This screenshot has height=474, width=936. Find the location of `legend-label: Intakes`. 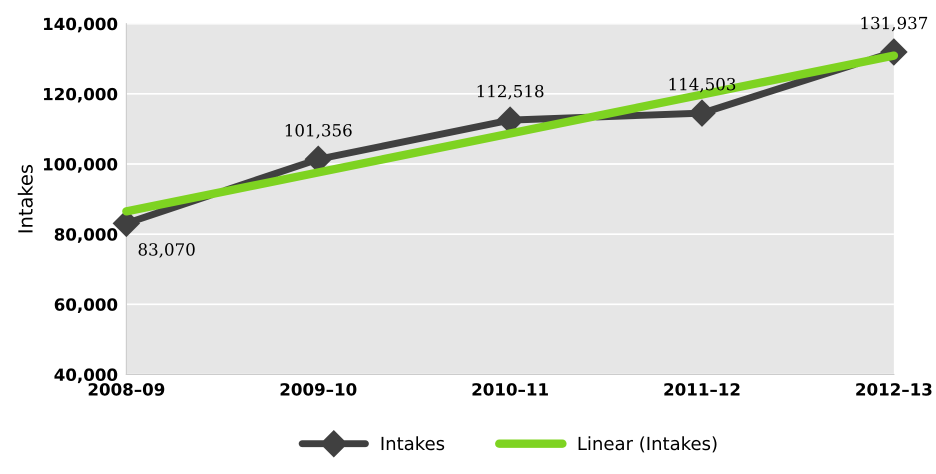

legend-label: Intakes is located at coordinates (413, 443).